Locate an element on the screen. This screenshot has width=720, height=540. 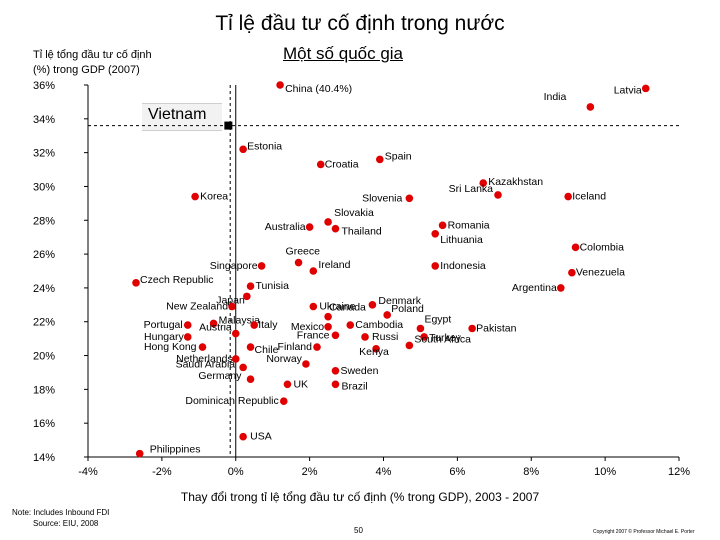
x-tick-label: -2% is located at coordinates (162, 472).